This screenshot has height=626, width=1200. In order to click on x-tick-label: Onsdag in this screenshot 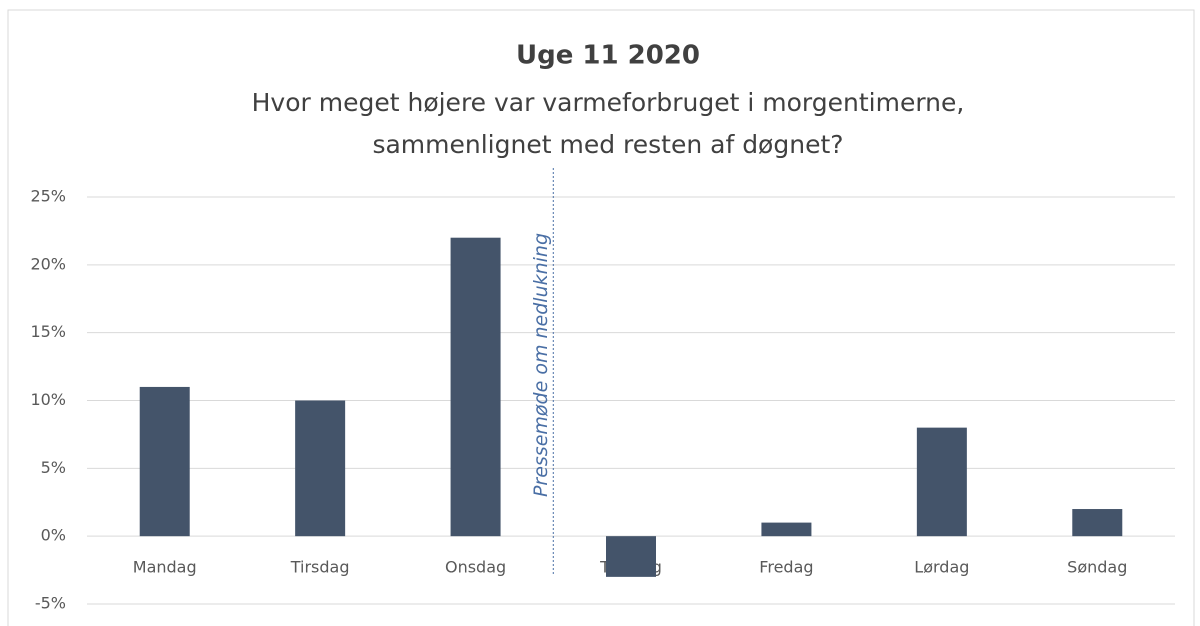, I will do `click(475, 567)`.